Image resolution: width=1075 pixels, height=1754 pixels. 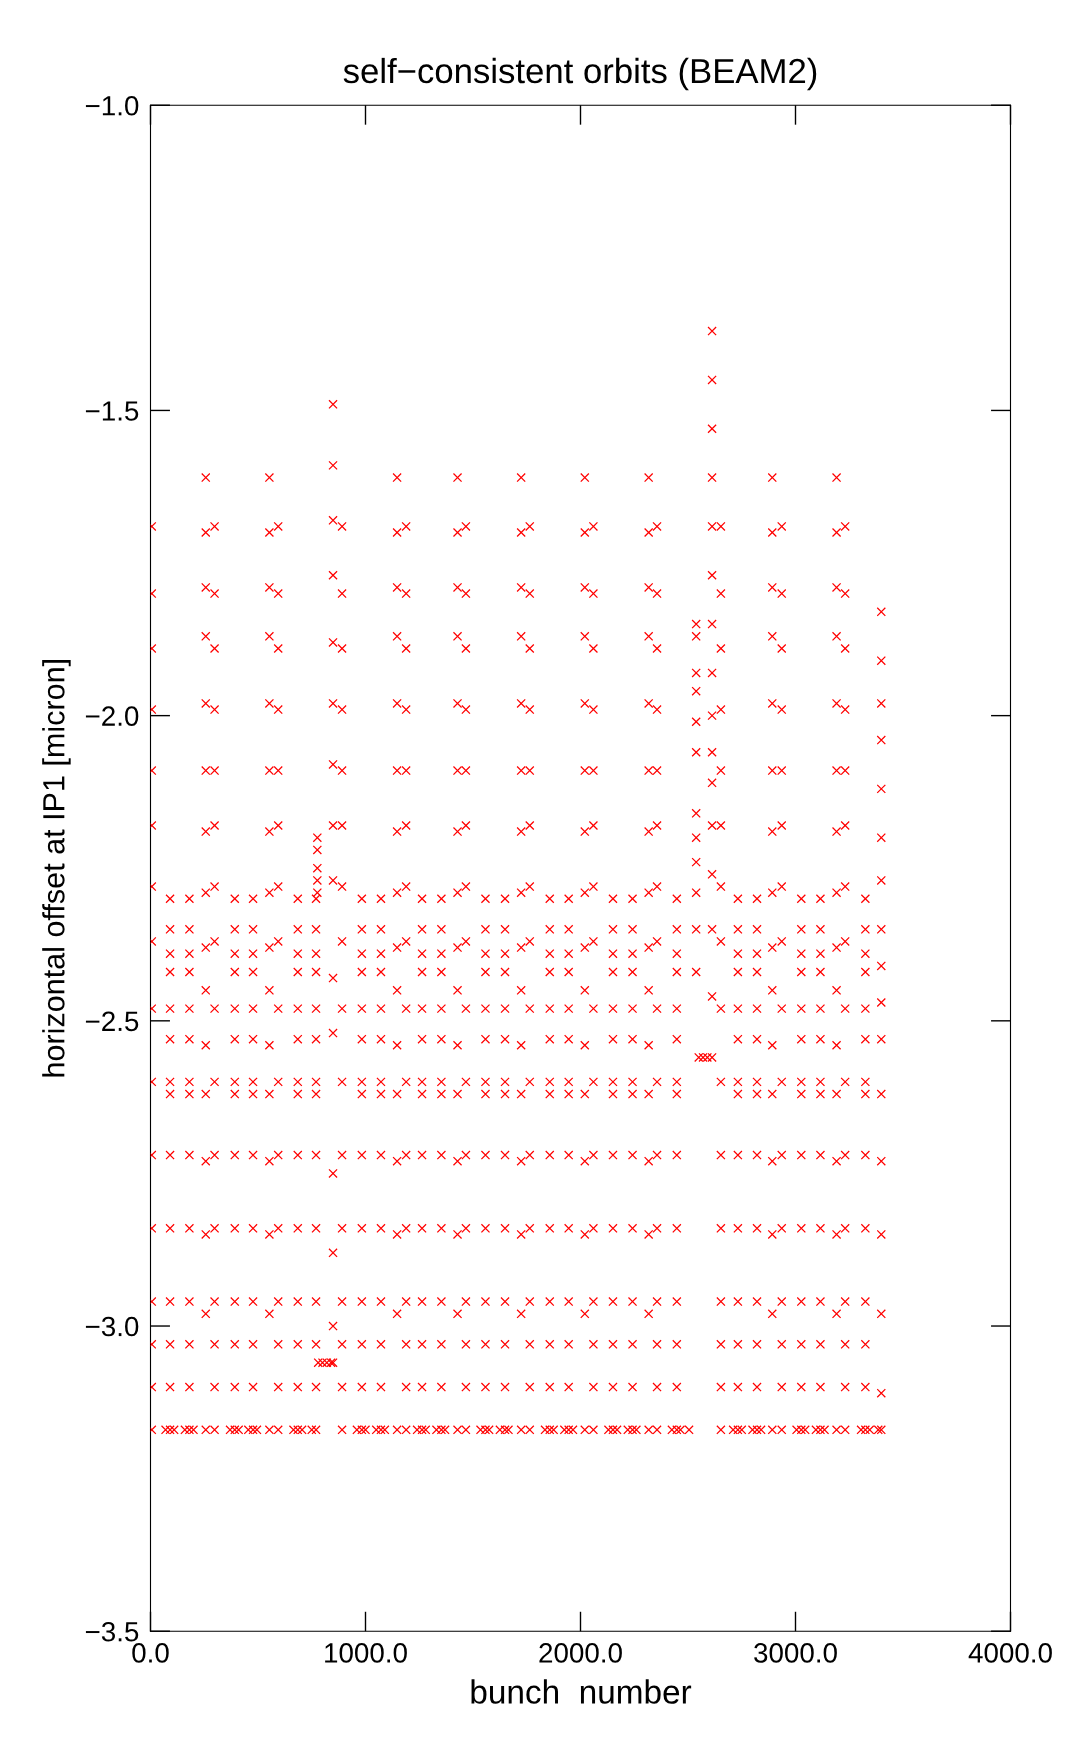 I want to click on x-tick-label: 4000.0, so click(x=1010, y=1653).